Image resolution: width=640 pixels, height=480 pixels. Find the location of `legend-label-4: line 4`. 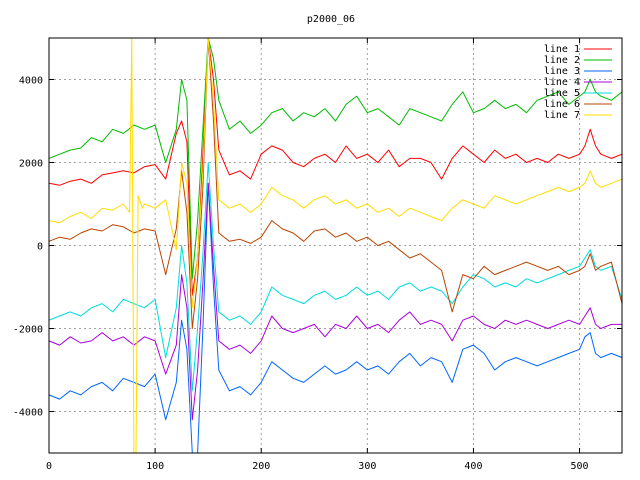

legend-label-4: line 4 is located at coordinates (562, 82).